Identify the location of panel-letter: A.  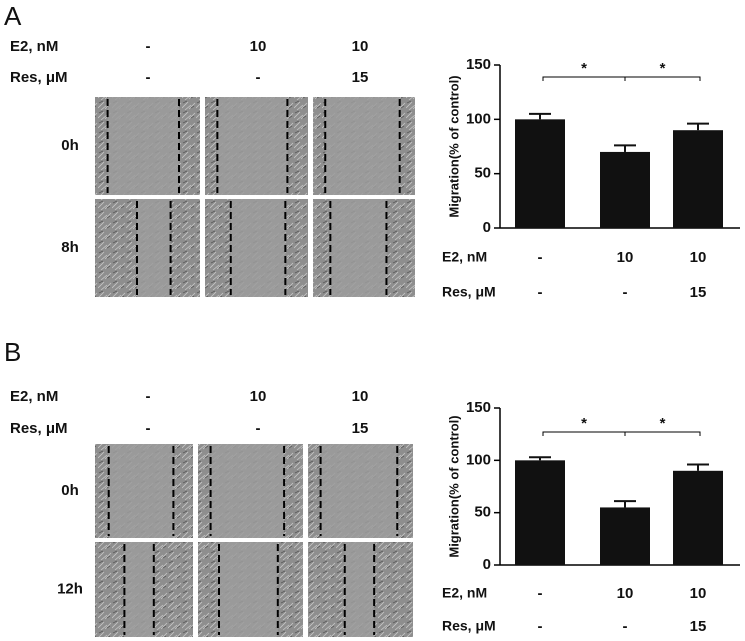
(13, 16).